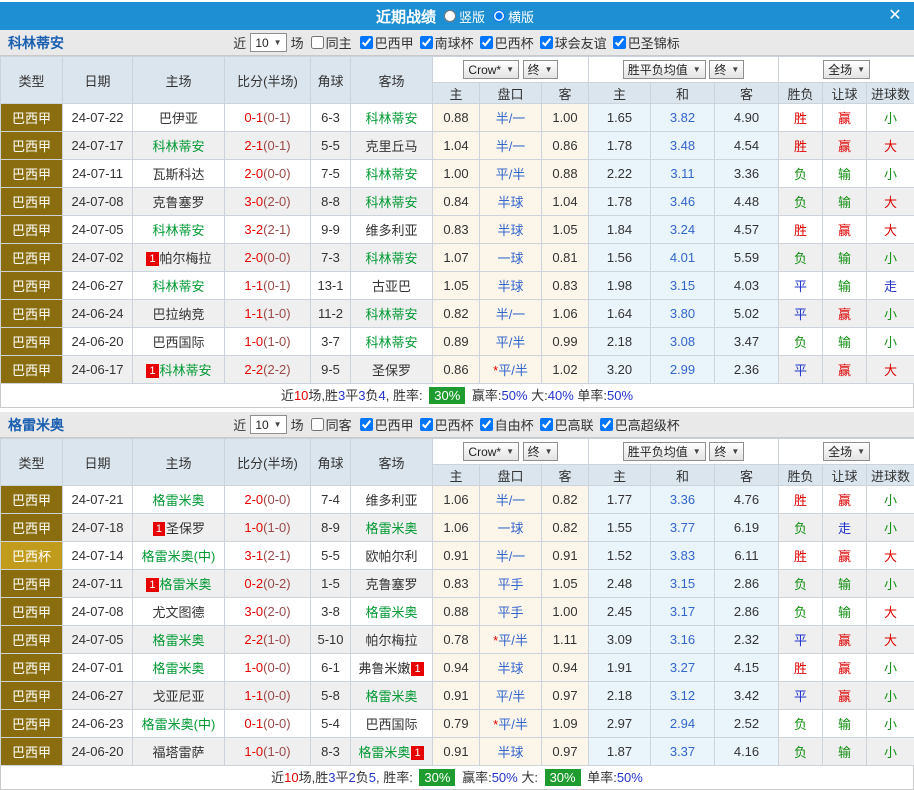  Describe the element at coordinates (638, 424) in the screenshot. I see `league-filter: 巴高超级杯` at that location.